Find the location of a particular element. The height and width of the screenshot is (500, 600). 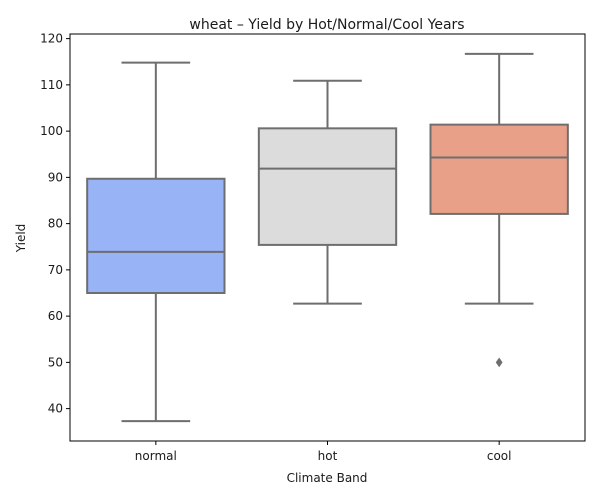

y-tick-label: 50 is located at coordinates (55, 362).